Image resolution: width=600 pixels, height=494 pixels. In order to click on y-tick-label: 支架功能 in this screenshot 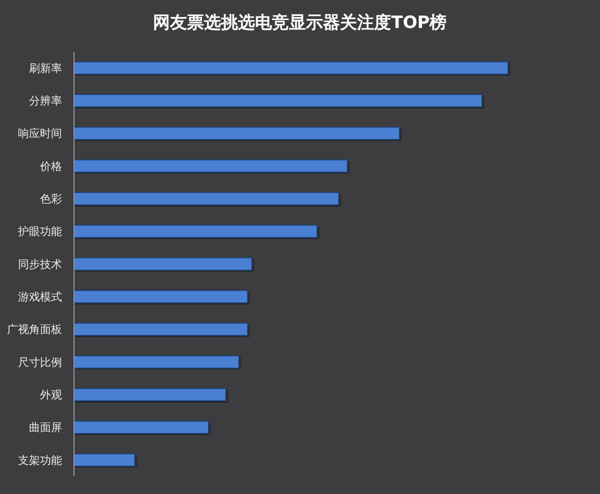, I will do `click(40, 460)`.